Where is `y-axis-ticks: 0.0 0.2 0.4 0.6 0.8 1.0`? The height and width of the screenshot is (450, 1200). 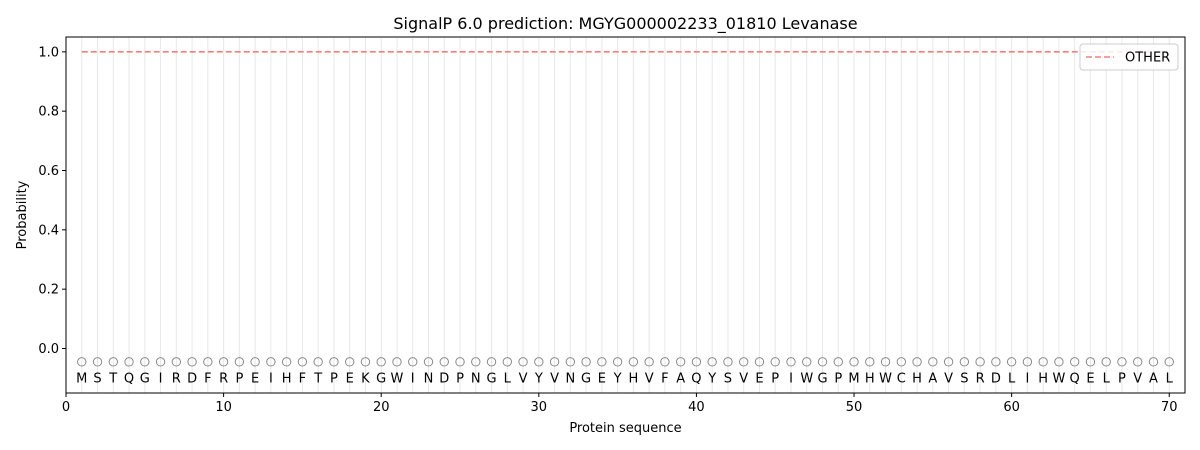 y-axis-ticks: 0.0 0.2 0.4 0.6 0.8 1.0 is located at coordinates (52, 201).